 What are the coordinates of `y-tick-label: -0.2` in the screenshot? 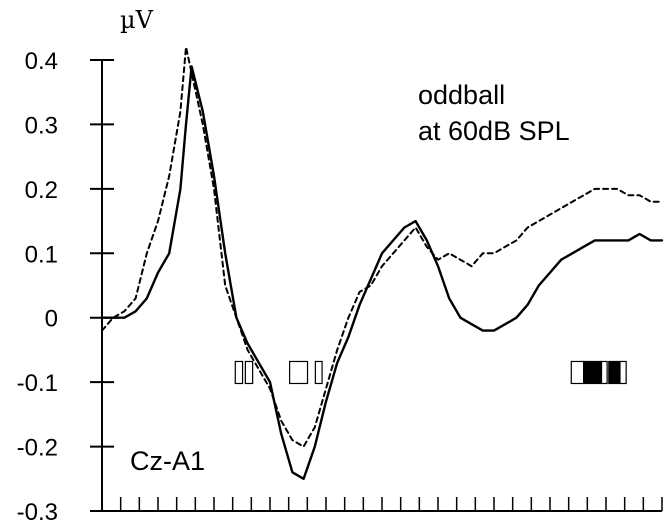 It's located at (37, 448).